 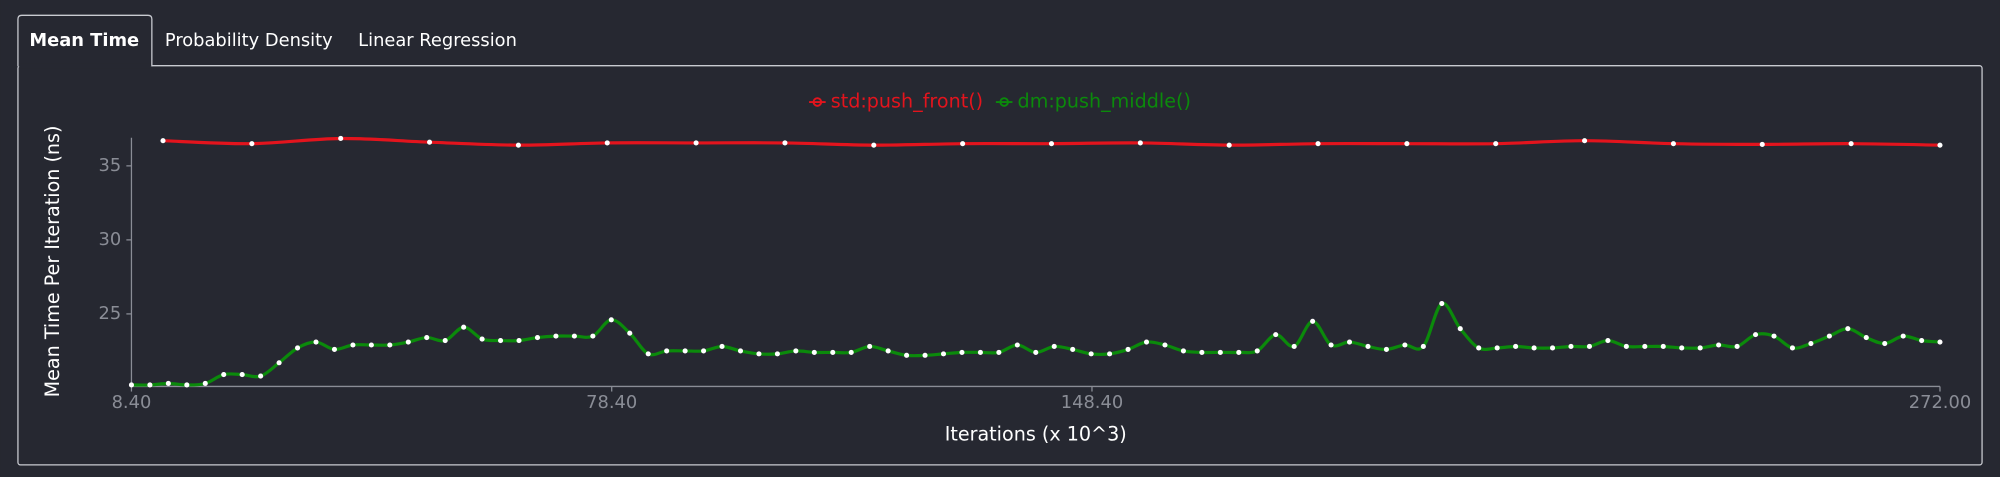 I want to click on legend-marker, so click(x=817, y=102).